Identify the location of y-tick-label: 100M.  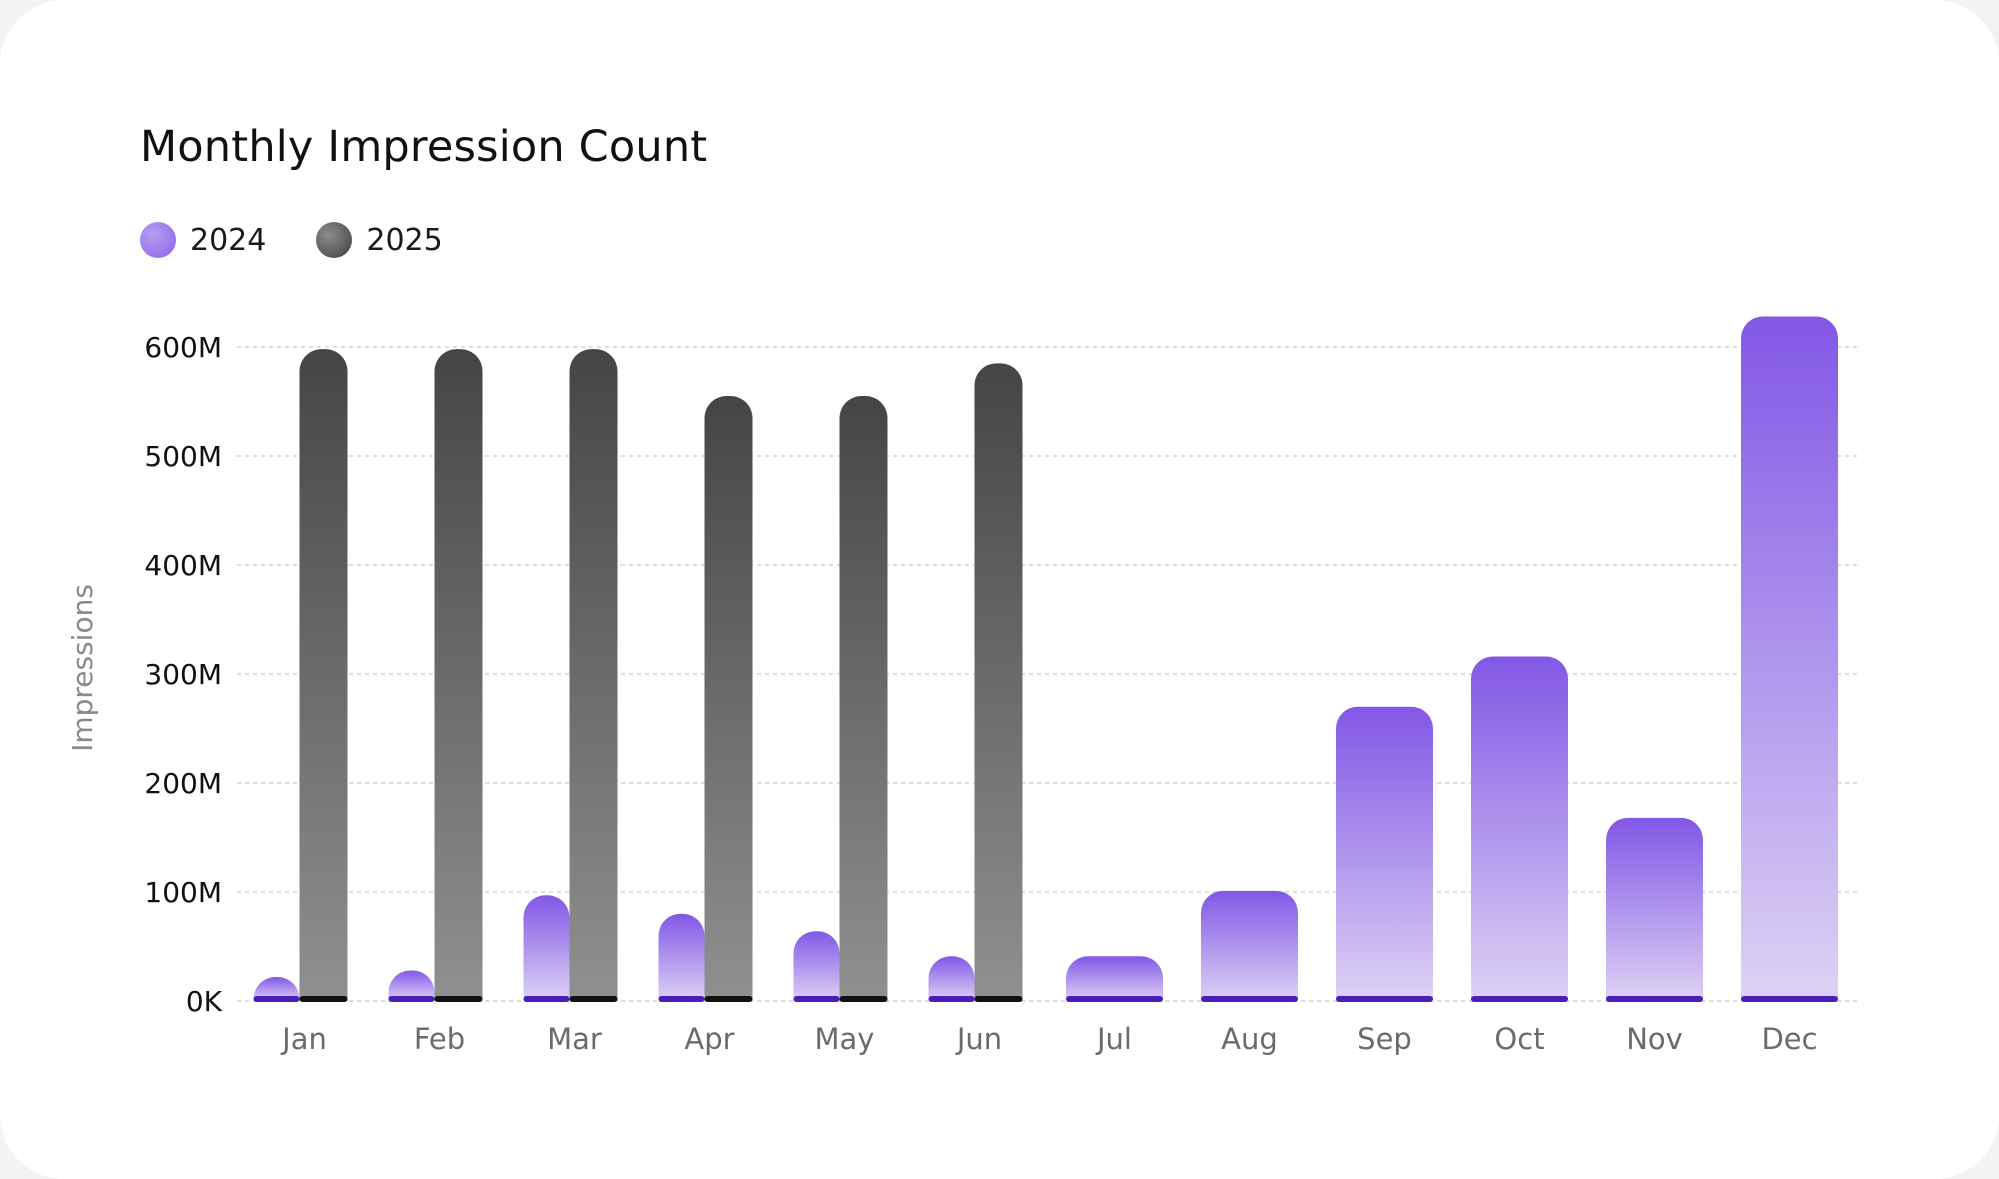
(183, 892).